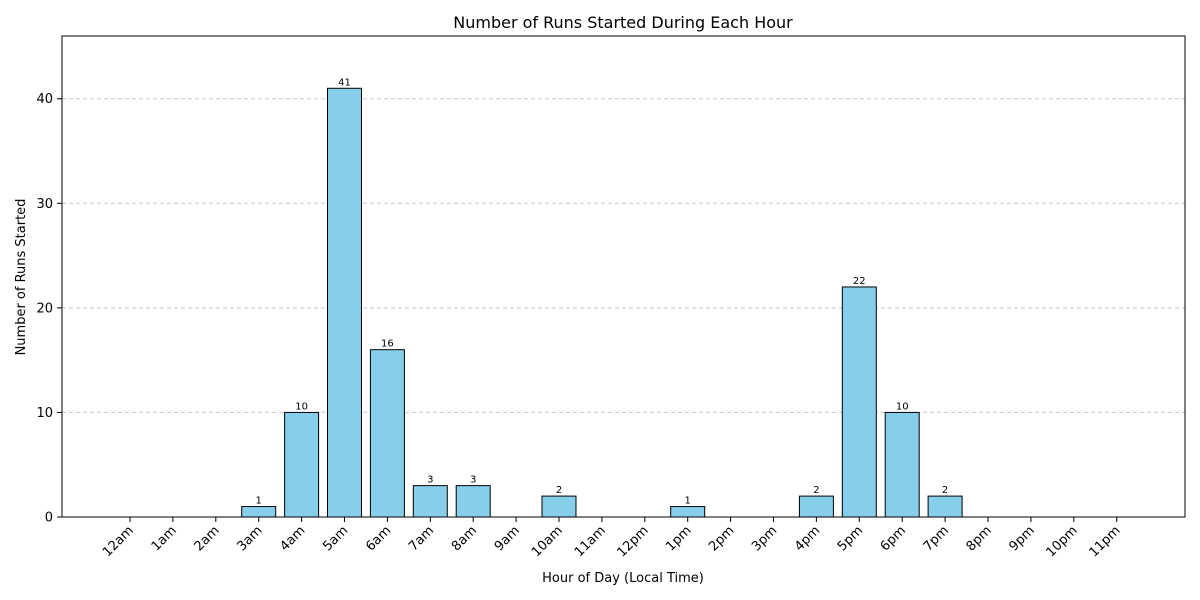  Describe the element at coordinates (44, 413) in the screenshot. I see `y-tick-label: 10` at that location.